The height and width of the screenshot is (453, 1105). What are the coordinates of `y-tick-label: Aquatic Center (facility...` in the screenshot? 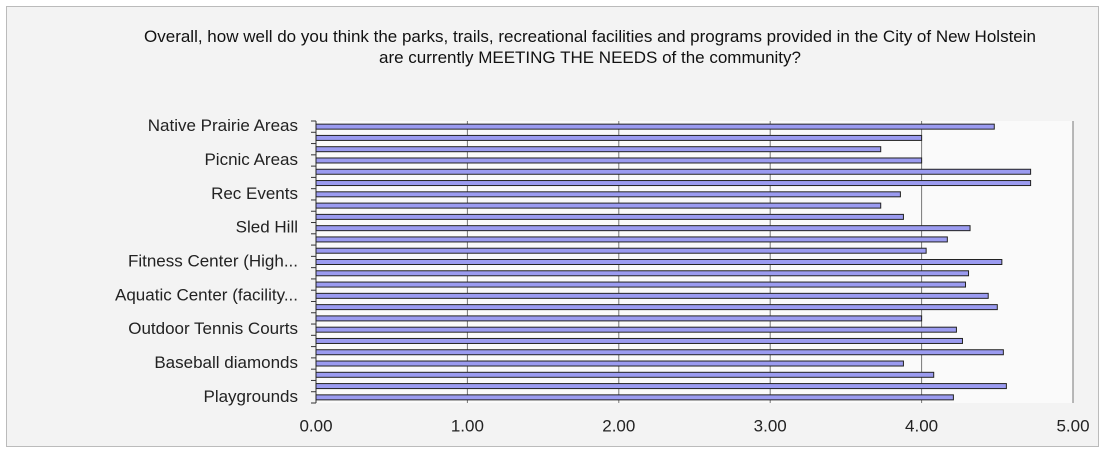 It's located at (206, 294).